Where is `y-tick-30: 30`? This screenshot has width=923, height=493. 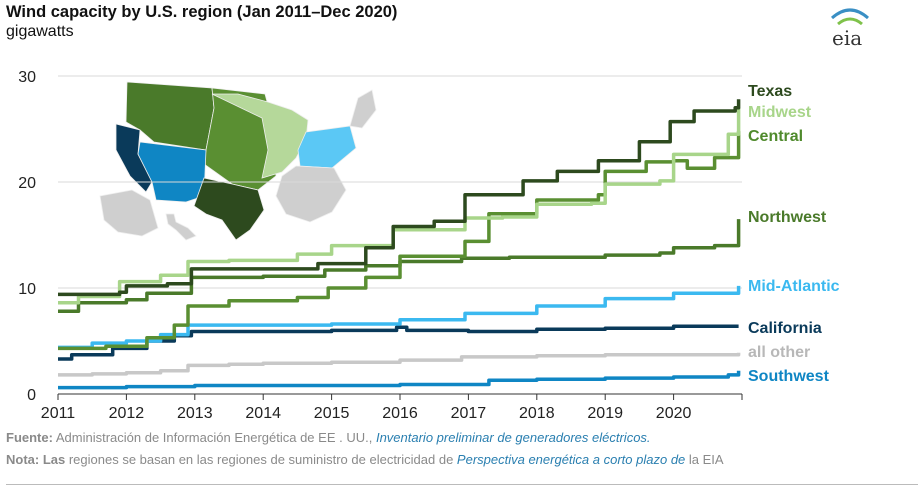 y-tick-30: 30 is located at coordinates (27, 77).